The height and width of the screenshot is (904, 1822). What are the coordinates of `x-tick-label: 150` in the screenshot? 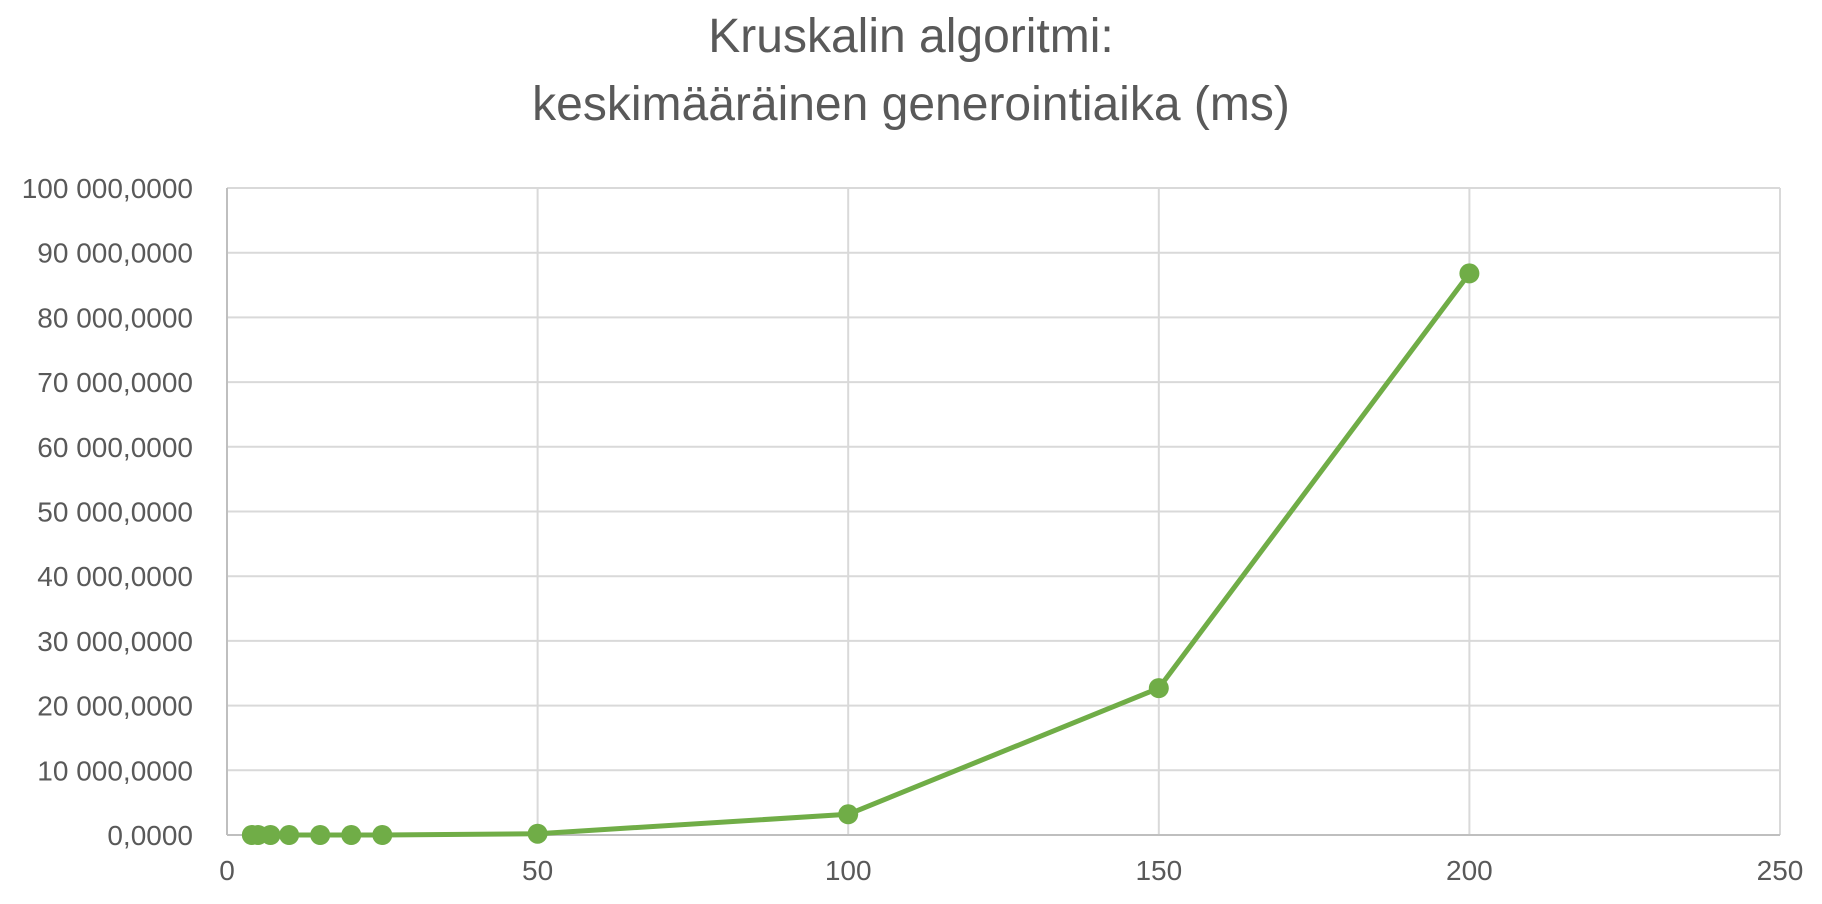 It's located at (1158, 870).